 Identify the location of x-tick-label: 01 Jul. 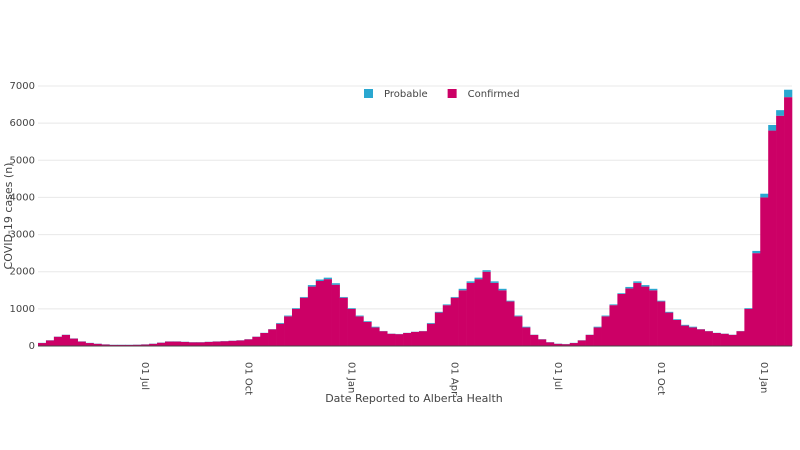
(557, 376).